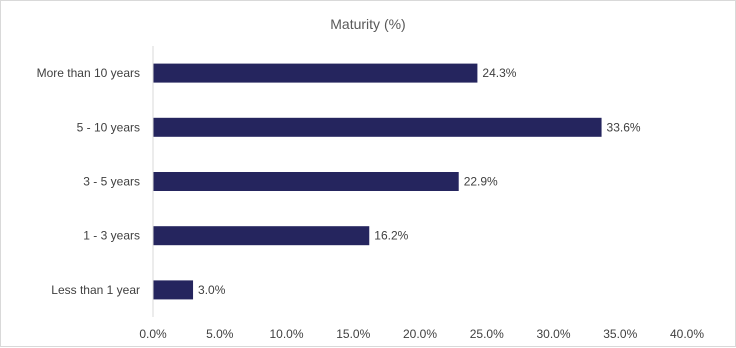  What do you see at coordinates (108, 127) in the screenshot?
I see `category-label-3: 5 - 10 years` at bounding box center [108, 127].